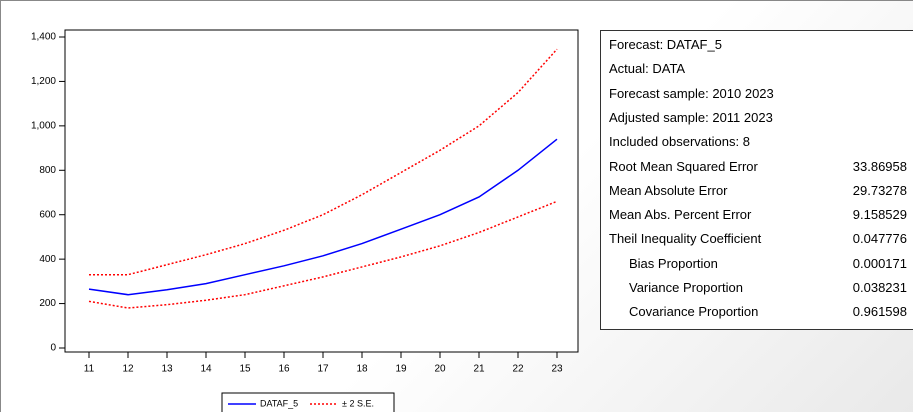  What do you see at coordinates (694, 312) in the screenshot?
I see `stats-label: Covariance Proportion` at bounding box center [694, 312].